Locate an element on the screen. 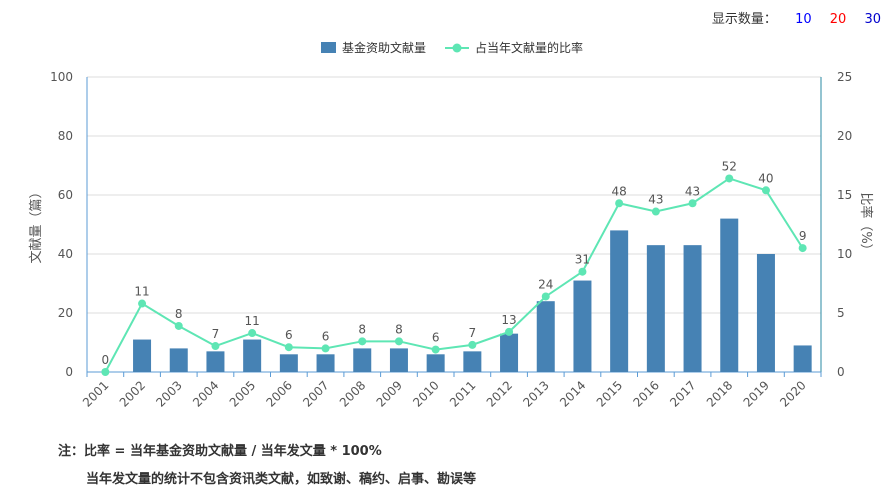 The image size is (893, 500). legend-swatch-bars is located at coordinates (328, 47).